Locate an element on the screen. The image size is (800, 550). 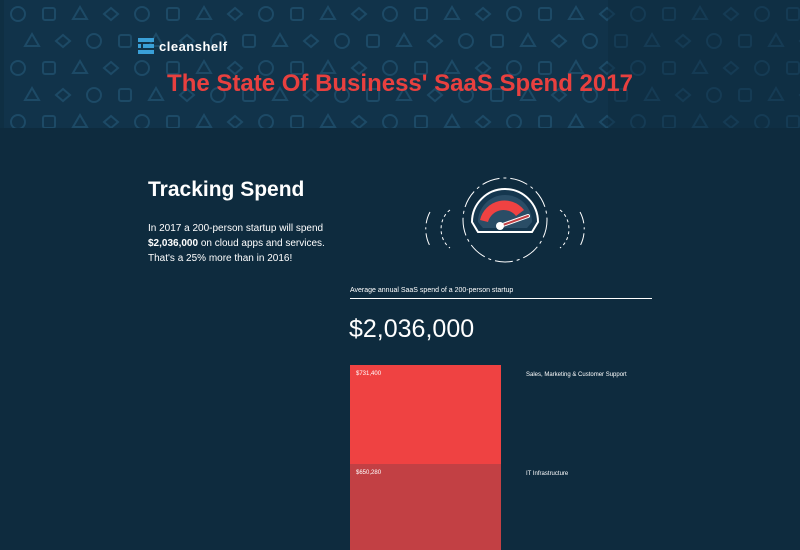
logo-text: cleanshelf is located at coordinates (193, 46).